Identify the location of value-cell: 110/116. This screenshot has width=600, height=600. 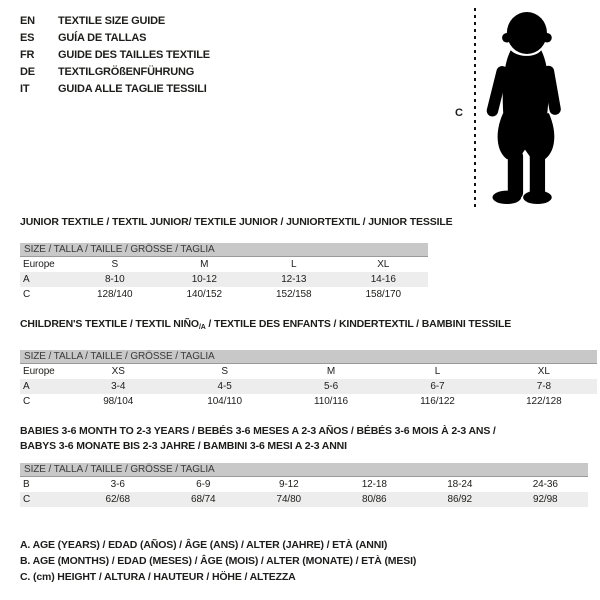
(331, 401).